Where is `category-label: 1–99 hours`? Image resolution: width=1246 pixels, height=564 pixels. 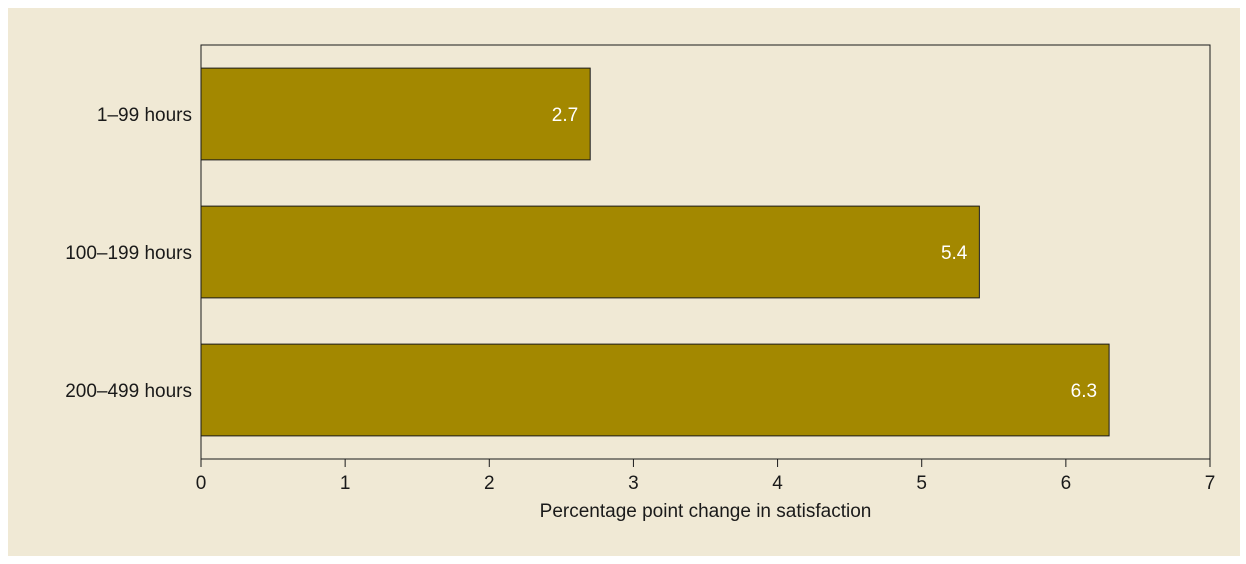
category-label: 1–99 hours is located at coordinates (144, 115).